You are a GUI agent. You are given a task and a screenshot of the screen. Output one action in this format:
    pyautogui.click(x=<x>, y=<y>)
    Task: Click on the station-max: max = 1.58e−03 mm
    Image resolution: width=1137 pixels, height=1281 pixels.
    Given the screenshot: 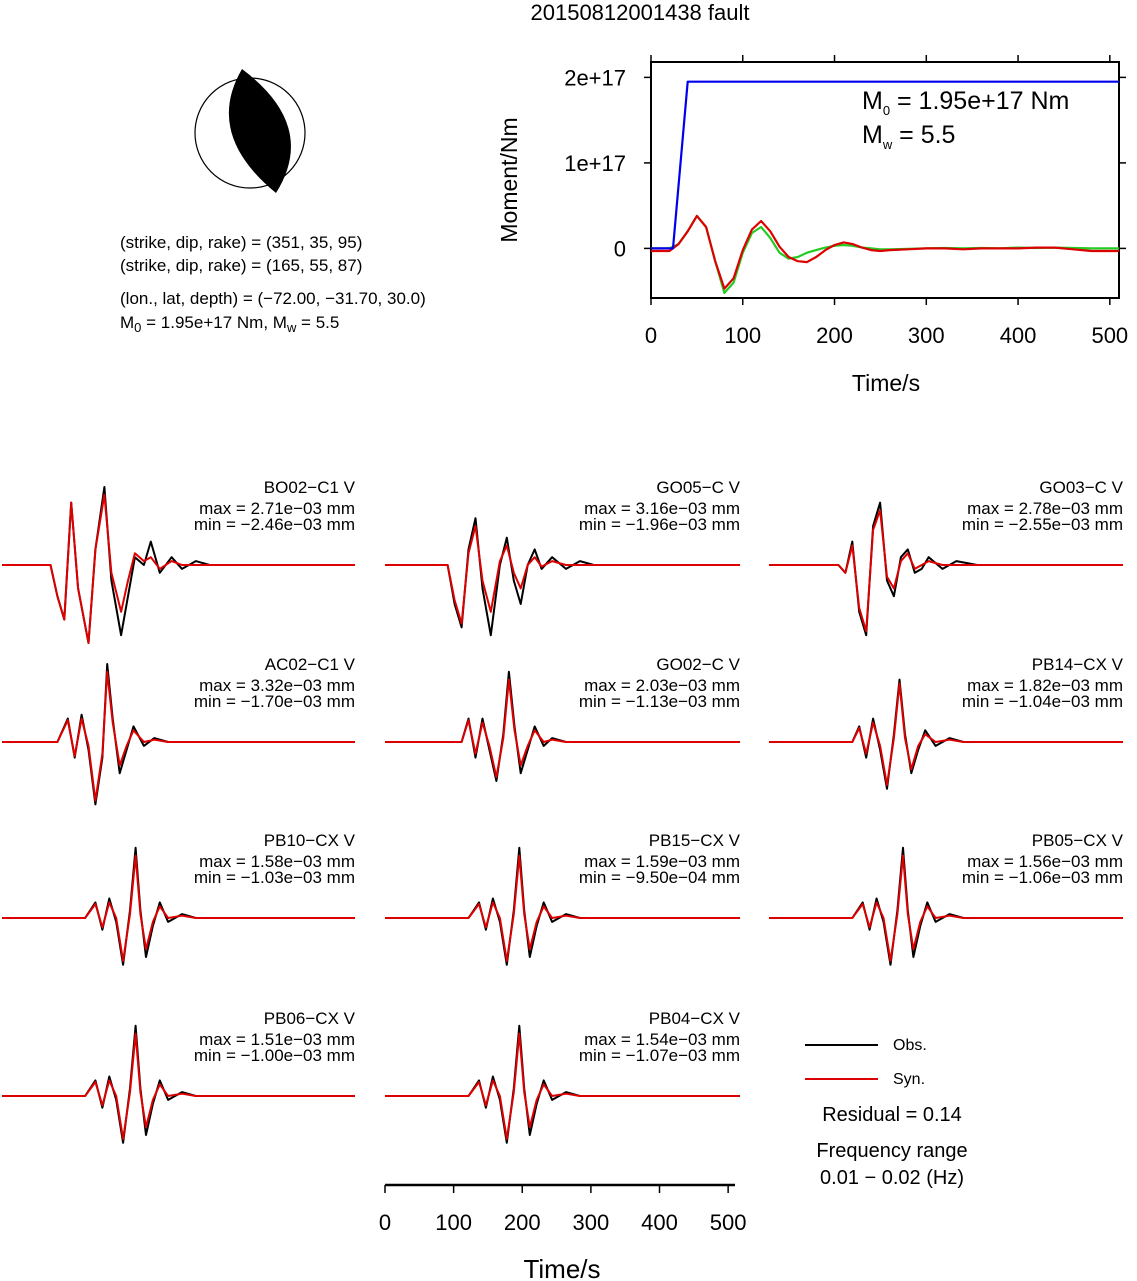 What is the action you would take?
    pyautogui.click(x=277, y=861)
    